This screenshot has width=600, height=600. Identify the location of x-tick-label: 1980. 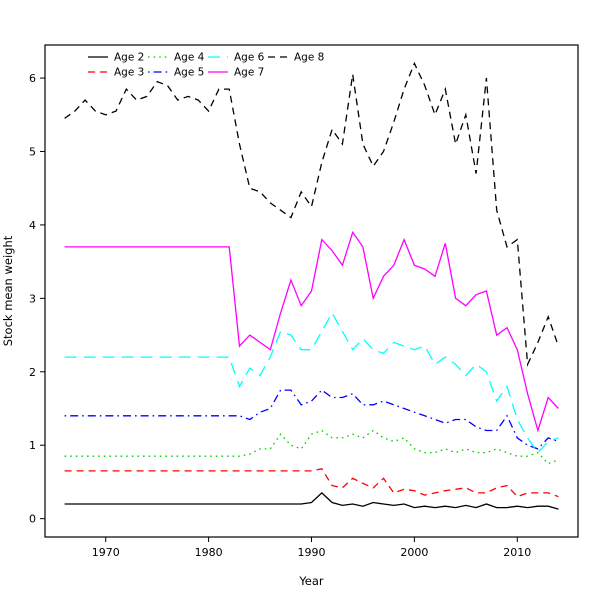
(209, 552).